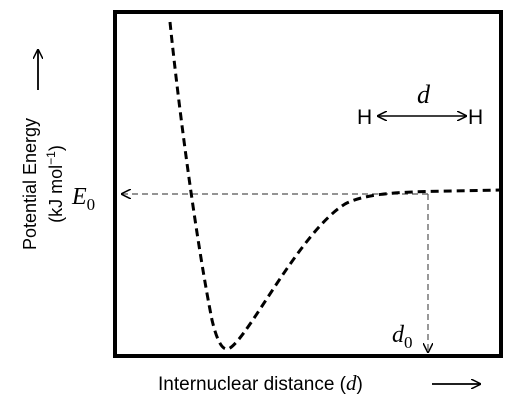  I want to click on y-axis-unit-exponent: −1, so click(51, 158).